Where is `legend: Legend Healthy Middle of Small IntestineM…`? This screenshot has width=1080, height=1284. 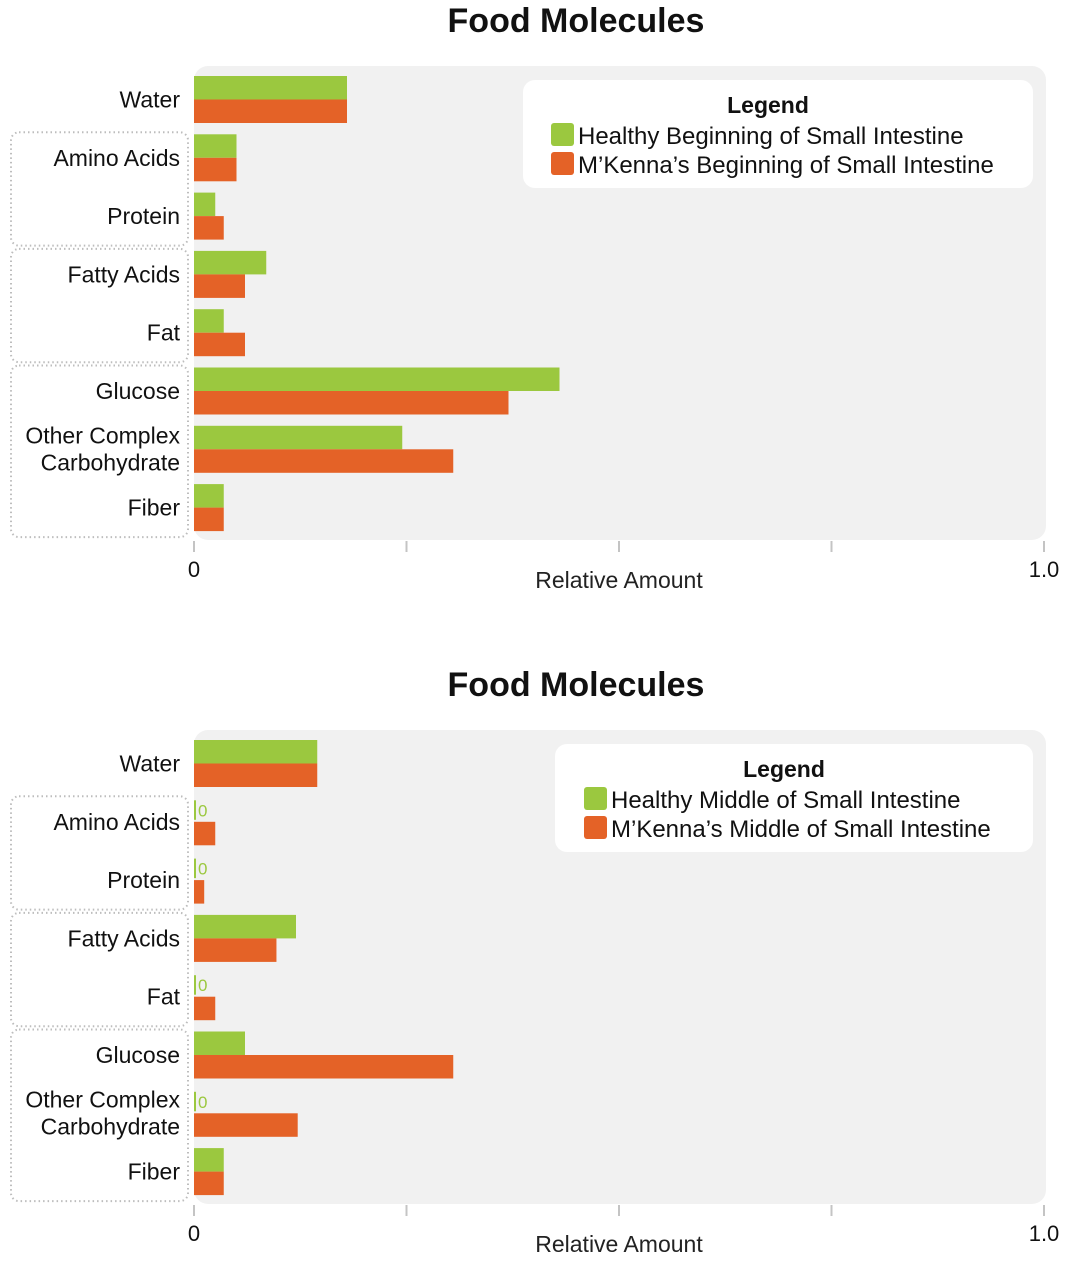
legend: Legend Healthy Middle of Small IntestineM… is located at coordinates (794, 798).